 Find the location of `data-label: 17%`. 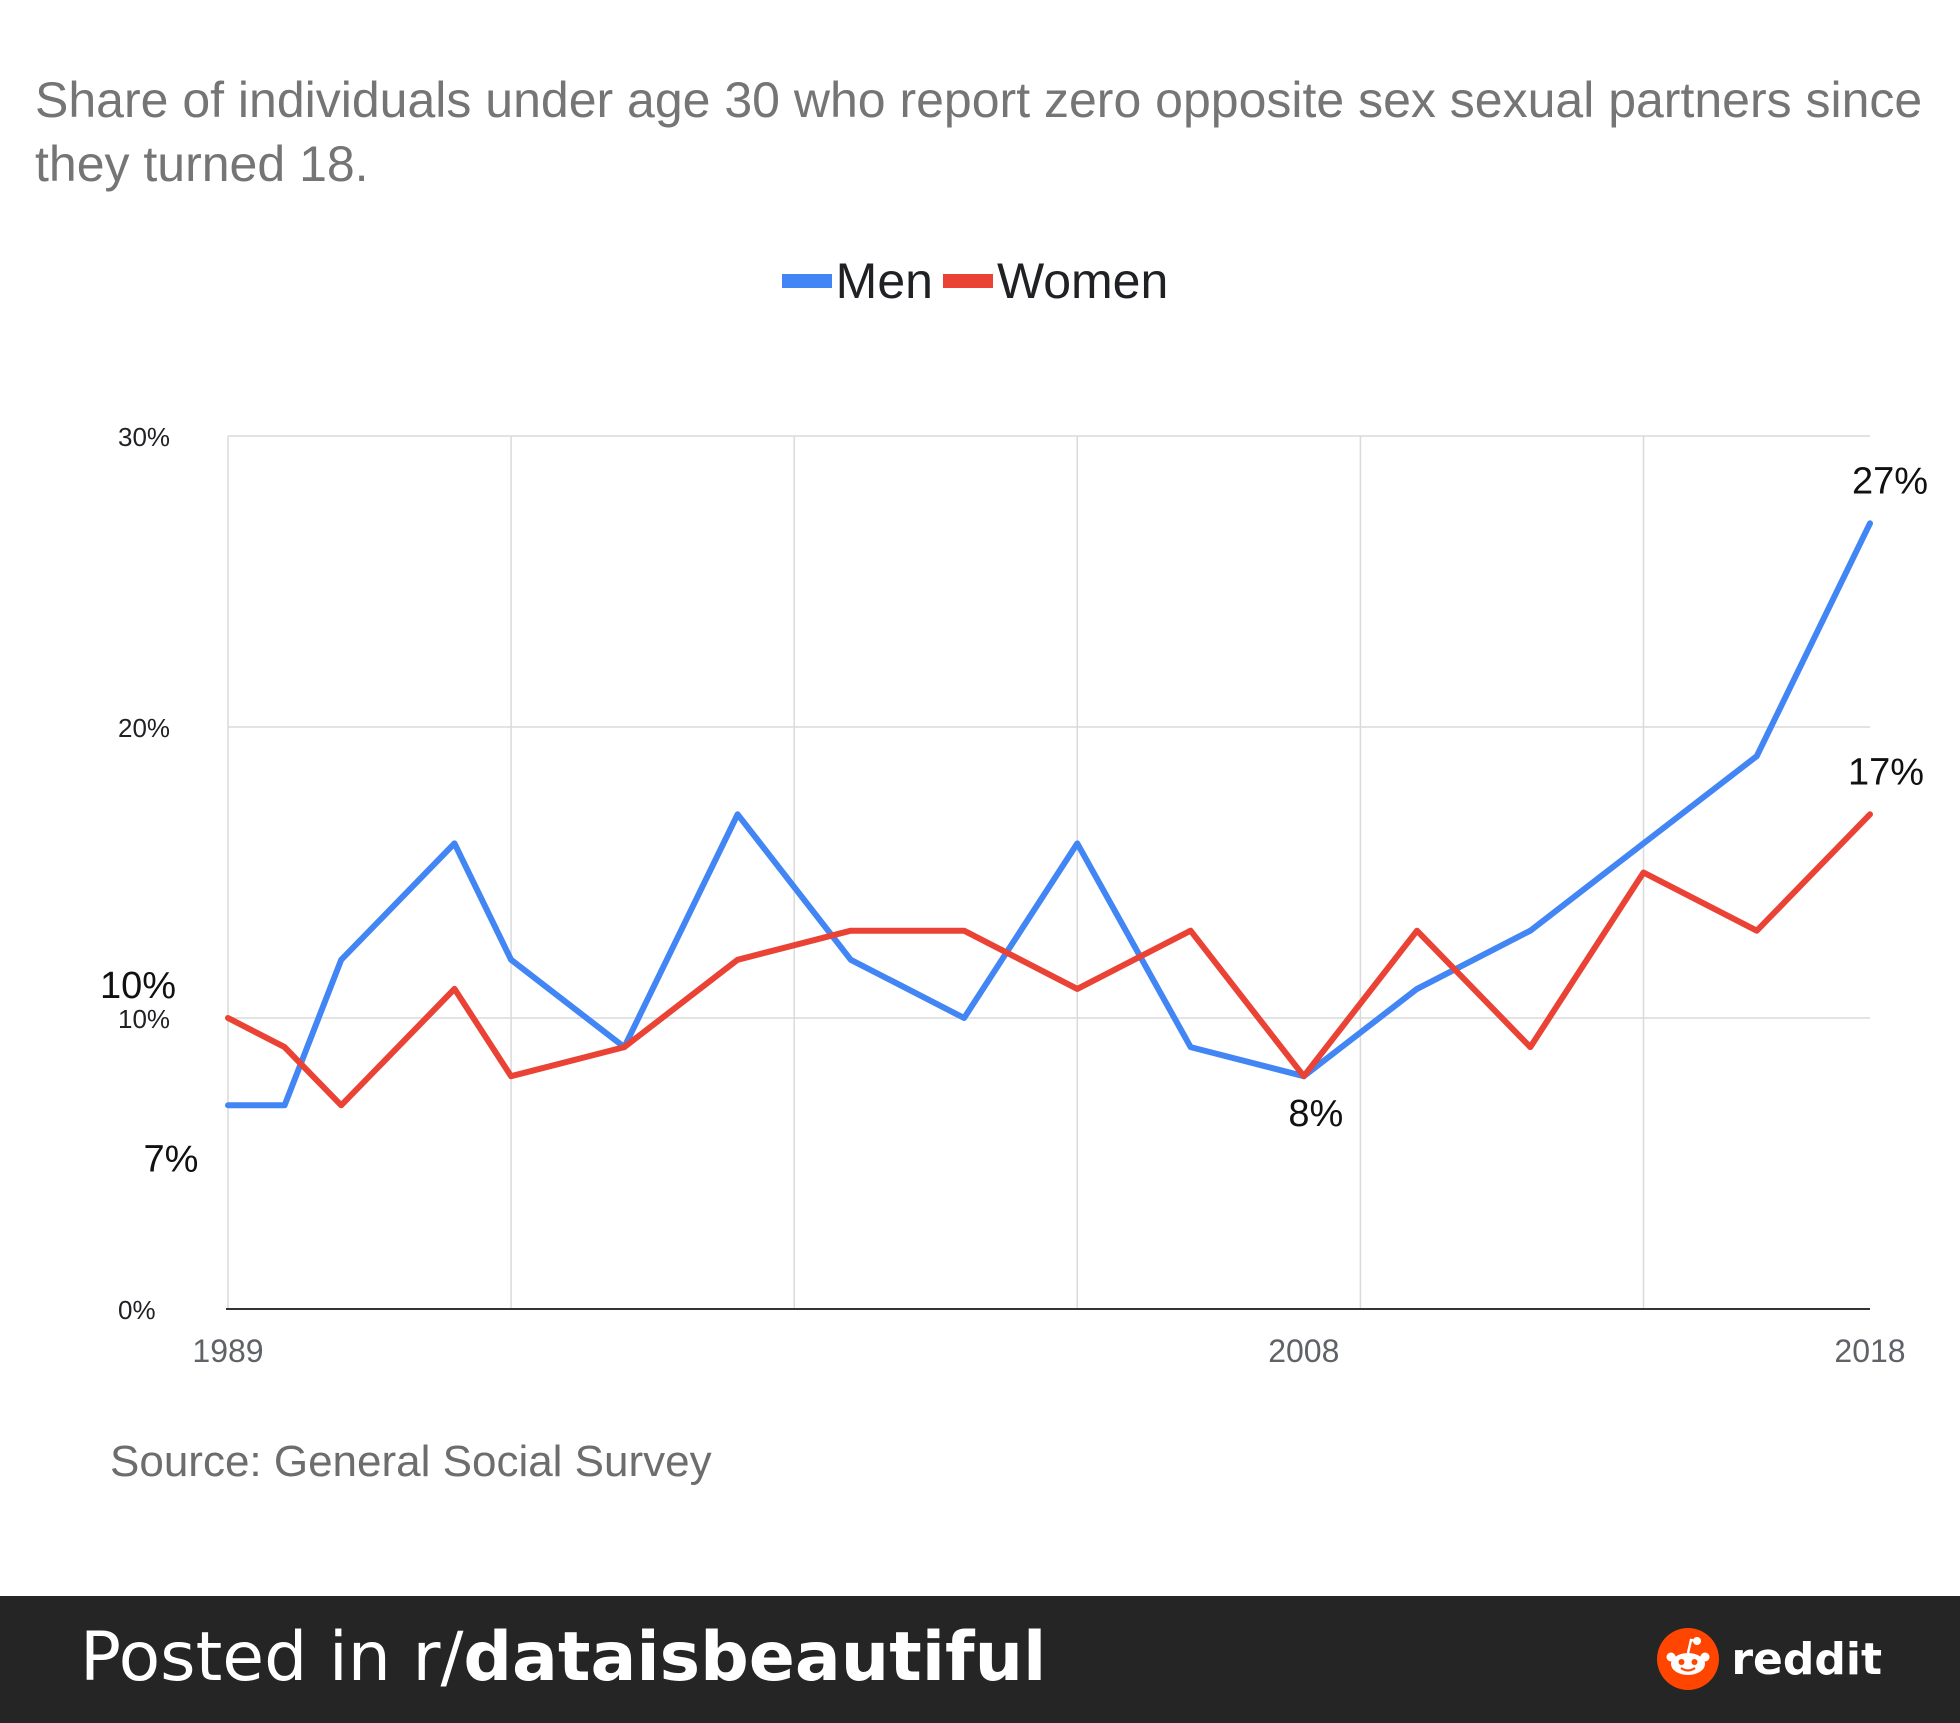

data-label: 17% is located at coordinates (1886, 772).